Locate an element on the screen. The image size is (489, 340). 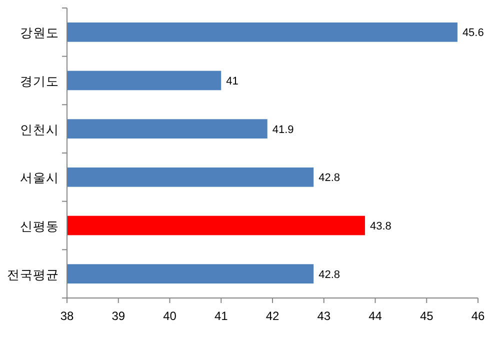
data-label: 41 is located at coordinates (232, 82).